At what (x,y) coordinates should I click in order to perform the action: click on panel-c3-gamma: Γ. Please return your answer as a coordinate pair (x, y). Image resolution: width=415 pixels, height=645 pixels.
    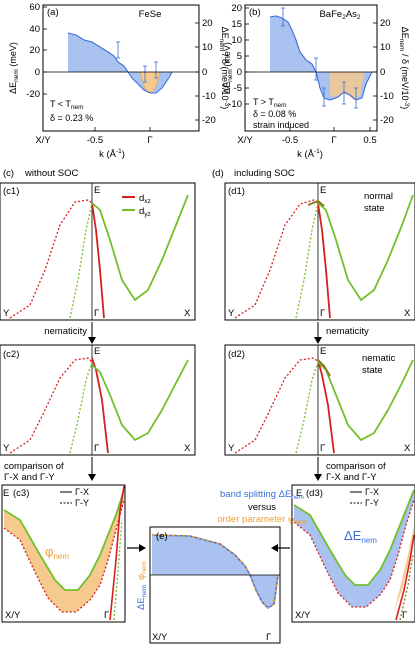
    Looking at the image, I should click on (106, 615).